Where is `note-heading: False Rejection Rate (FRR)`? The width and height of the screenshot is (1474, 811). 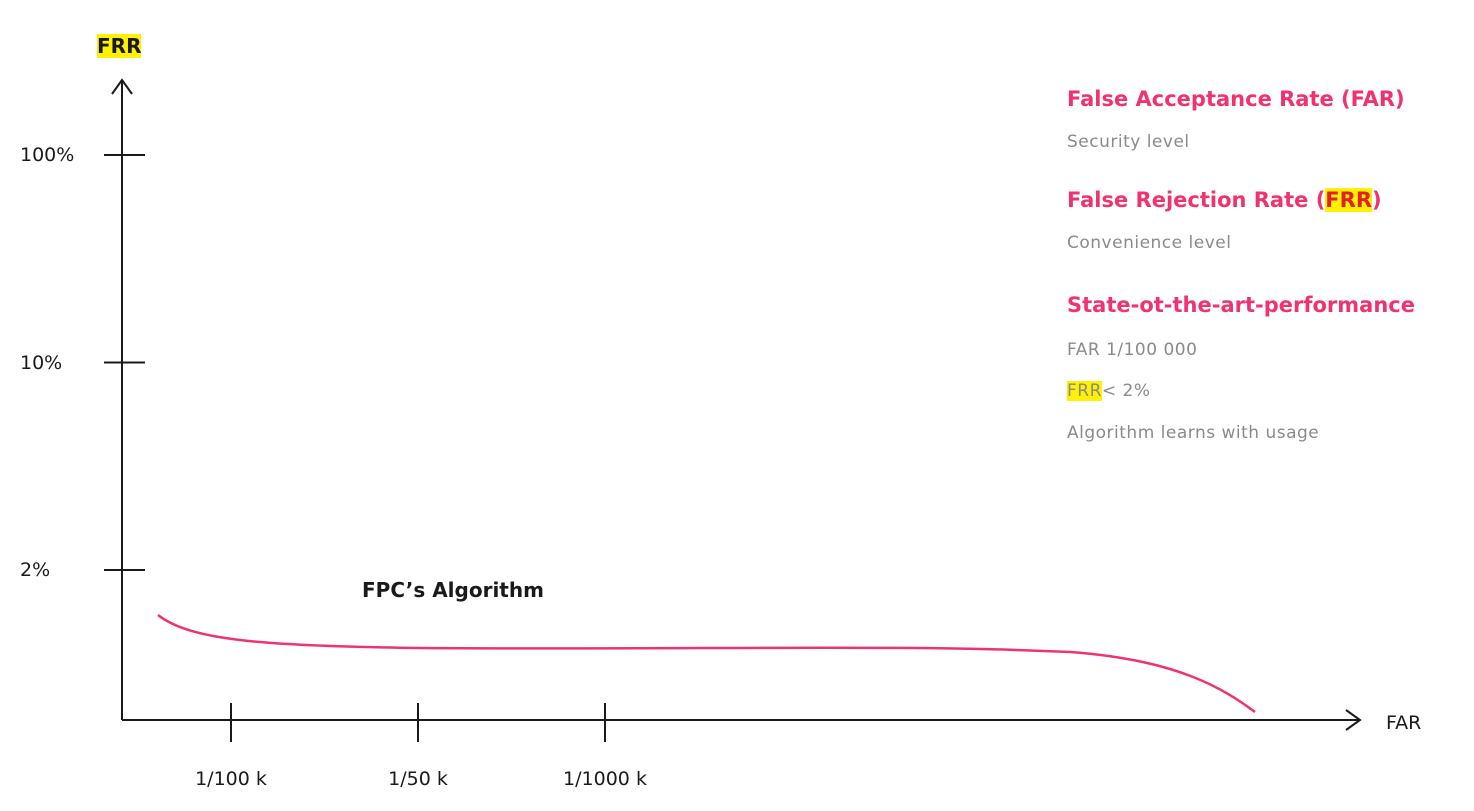
note-heading: False Rejection Rate (FRR) is located at coordinates (1224, 200).